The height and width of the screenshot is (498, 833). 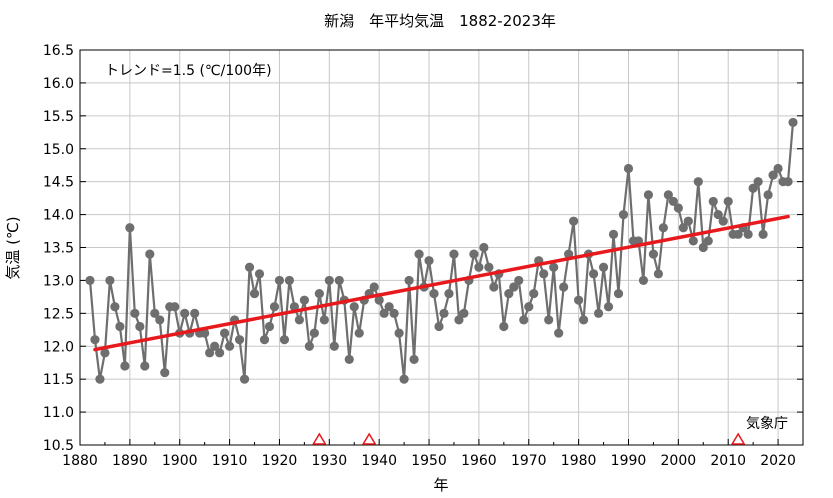 I want to click on y-tick-label: 11.5, so click(x=58, y=380).